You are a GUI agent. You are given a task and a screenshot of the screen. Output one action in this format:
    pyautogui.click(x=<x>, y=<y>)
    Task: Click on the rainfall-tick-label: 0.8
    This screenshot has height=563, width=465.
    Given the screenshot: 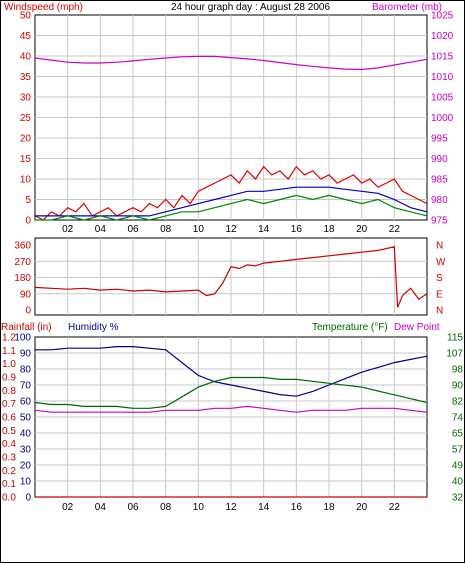 What is the action you would take?
    pyautogui.click(x=9, y=391)
    